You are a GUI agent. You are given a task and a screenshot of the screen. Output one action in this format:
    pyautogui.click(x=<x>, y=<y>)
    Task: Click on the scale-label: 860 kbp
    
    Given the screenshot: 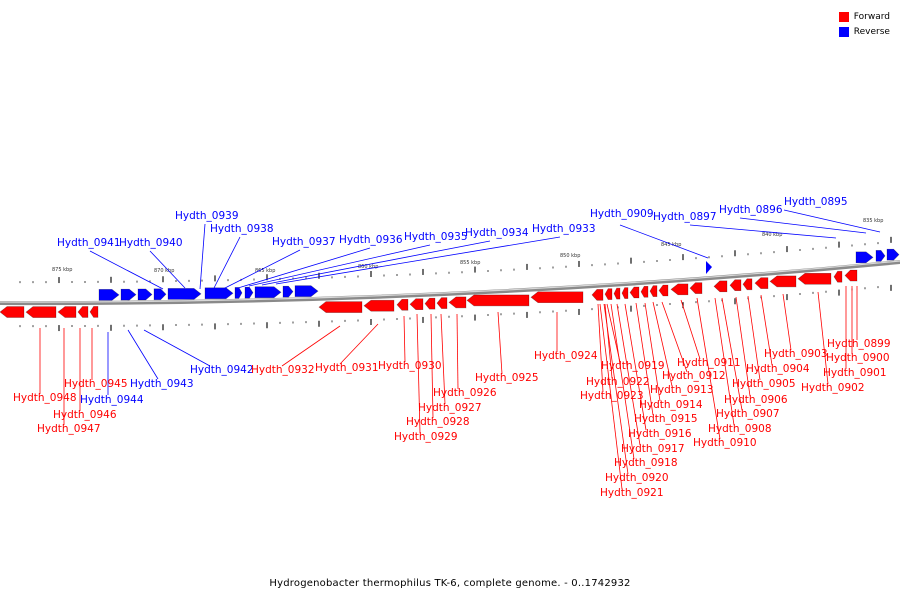 What is the action you would take?
    pyautogui.click(x=368, y=267)
    